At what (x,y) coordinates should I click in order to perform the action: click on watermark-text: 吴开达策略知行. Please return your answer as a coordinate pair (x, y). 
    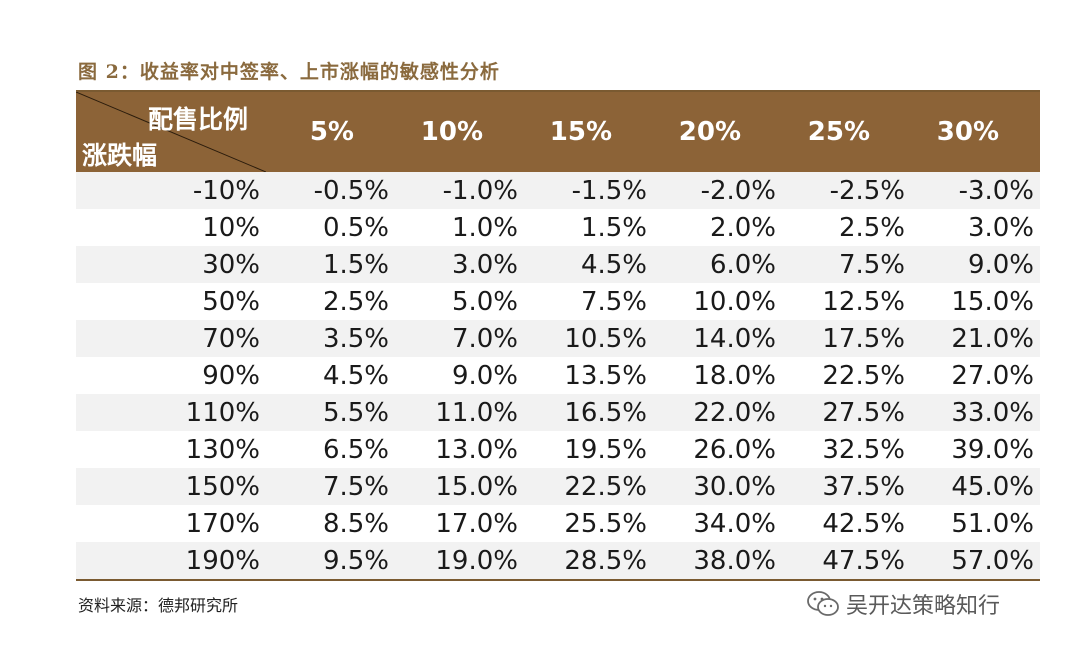
    Looking at the image, I should click on (923, 606).